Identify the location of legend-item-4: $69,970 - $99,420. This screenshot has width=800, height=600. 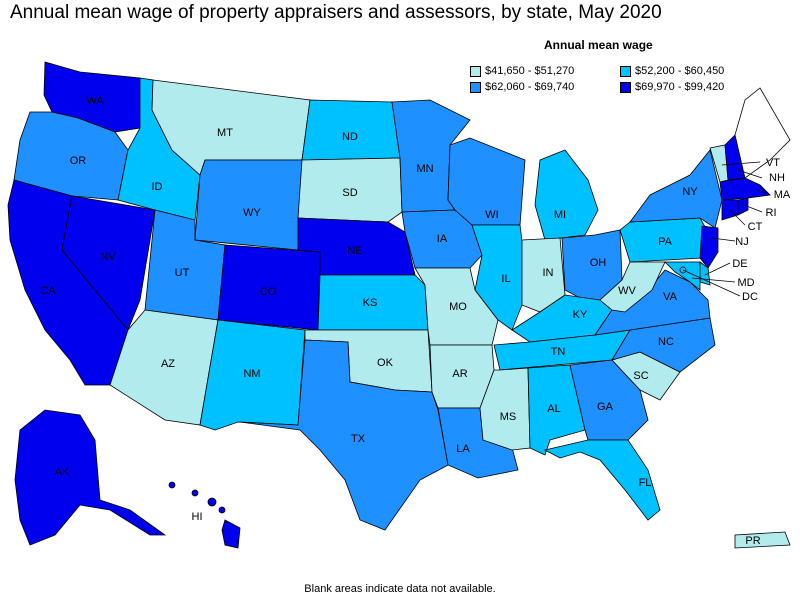
(672, 87).